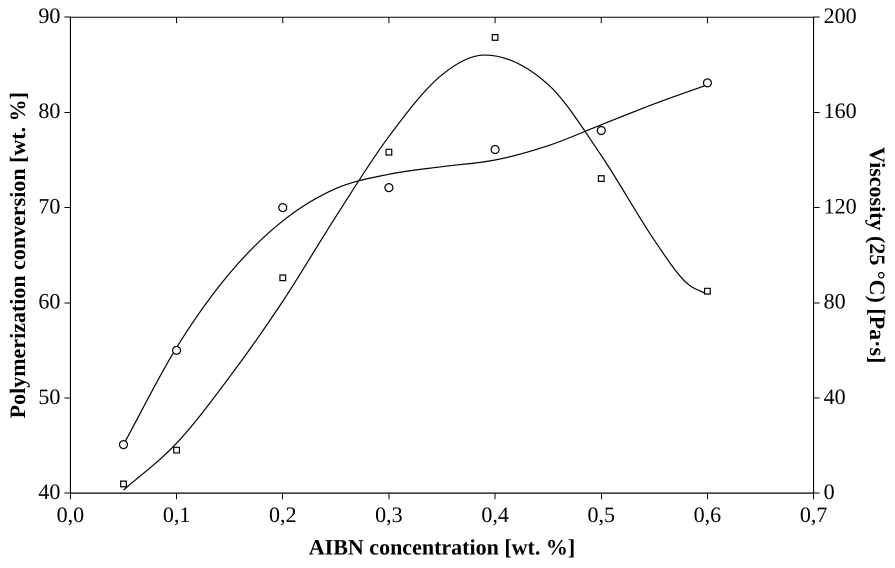 Image resolution: width=895 pixels, height=568 pixels. I want to click on x-tick-label: 0,3, so click(389, 515).